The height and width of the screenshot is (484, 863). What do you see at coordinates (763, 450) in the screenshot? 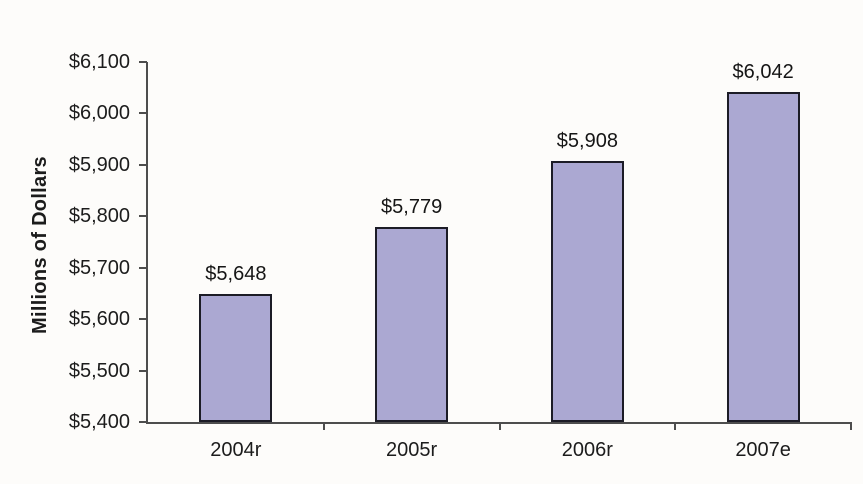
I see `x-category-label: 2007e` at bounding box center [763, 450].